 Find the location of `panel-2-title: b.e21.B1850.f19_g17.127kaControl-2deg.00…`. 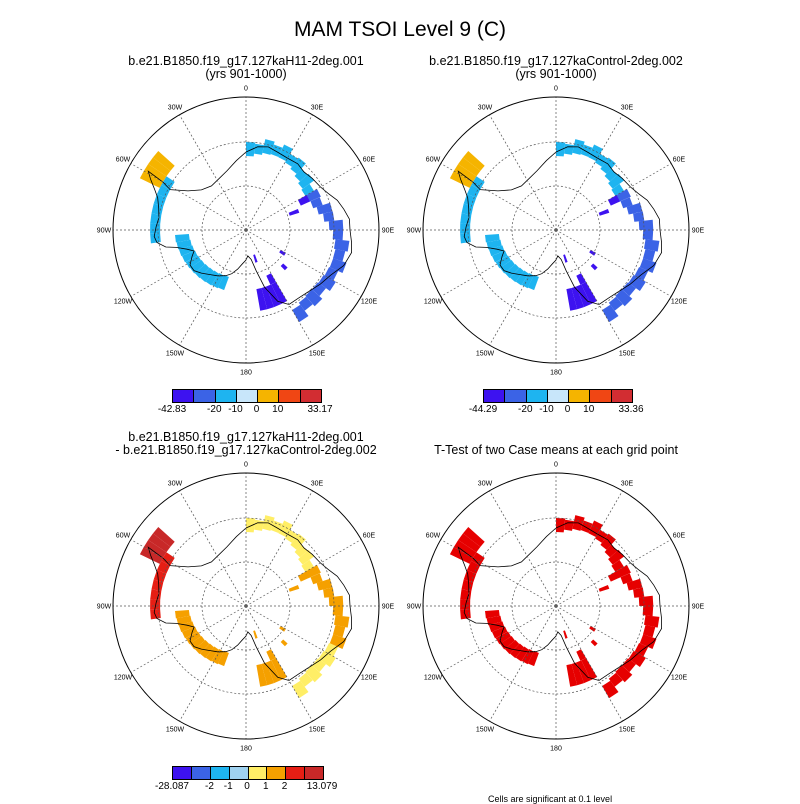

panel-2-title: b.e21.B1850.f19_g17.127kaControl-2deg.00… is located at coordinates (556, 68).